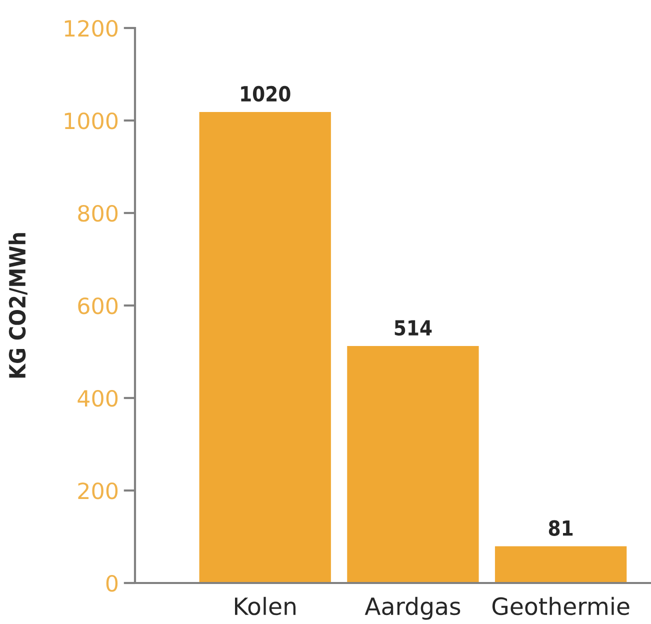  Describe the element at coordinates (18, 305) in the screenshot. I see `y-axis-title: KG CO2/MWh` at that location.